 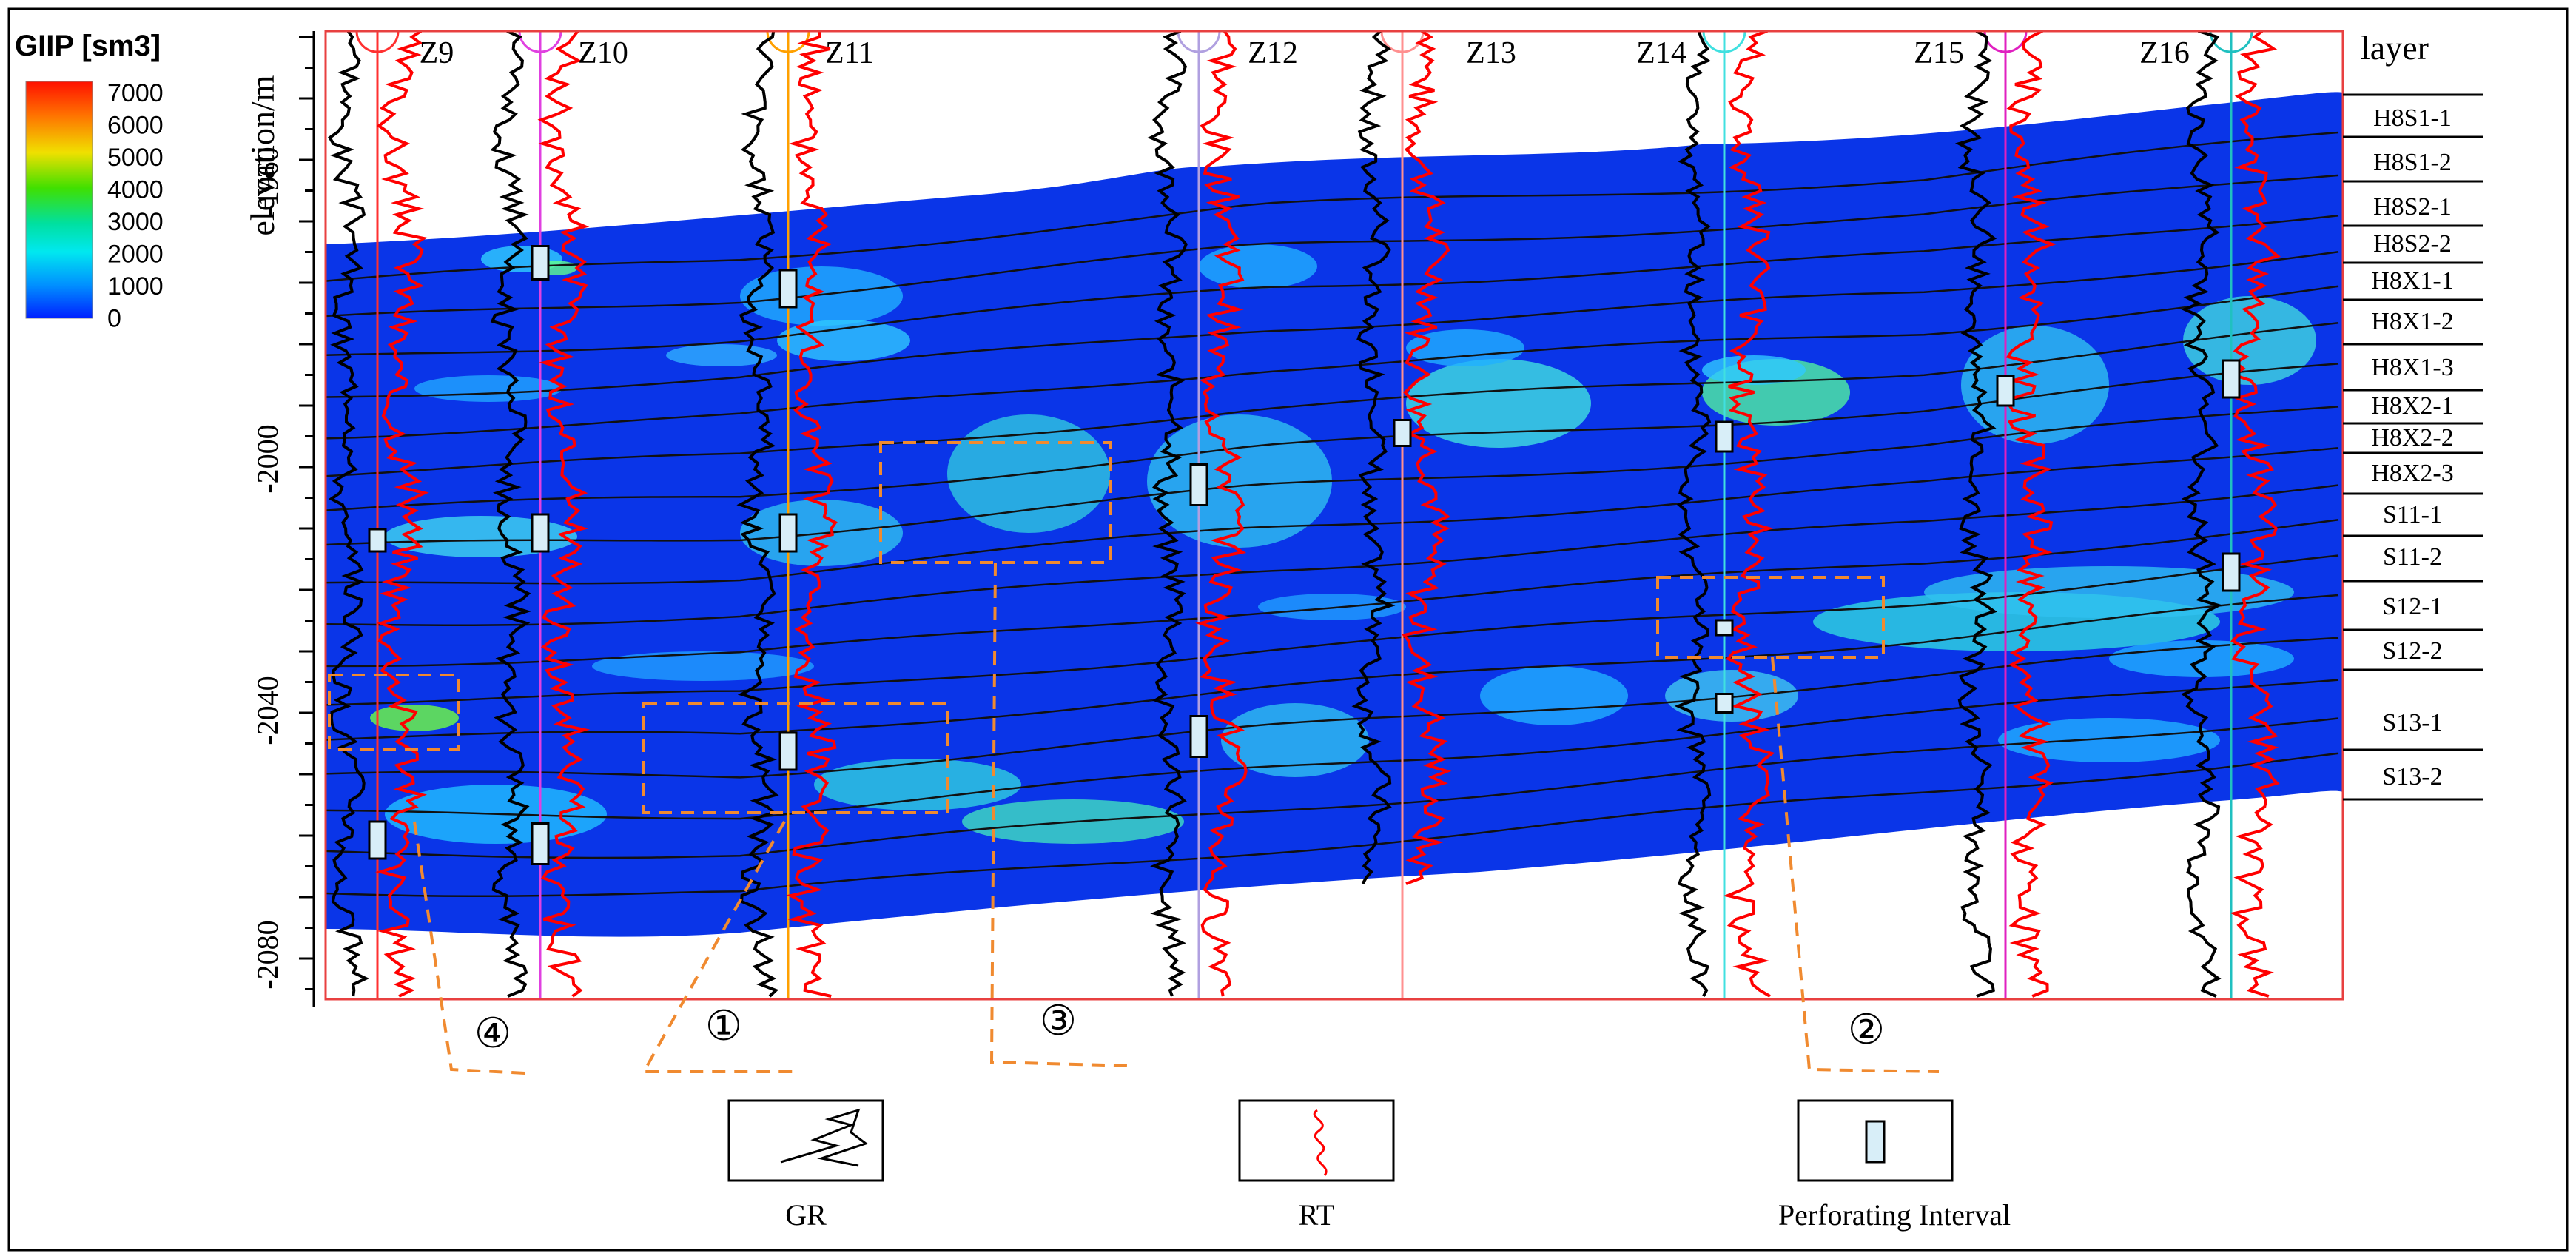 I want to click on well-z16: Z16, so click(x=2210, y=515).